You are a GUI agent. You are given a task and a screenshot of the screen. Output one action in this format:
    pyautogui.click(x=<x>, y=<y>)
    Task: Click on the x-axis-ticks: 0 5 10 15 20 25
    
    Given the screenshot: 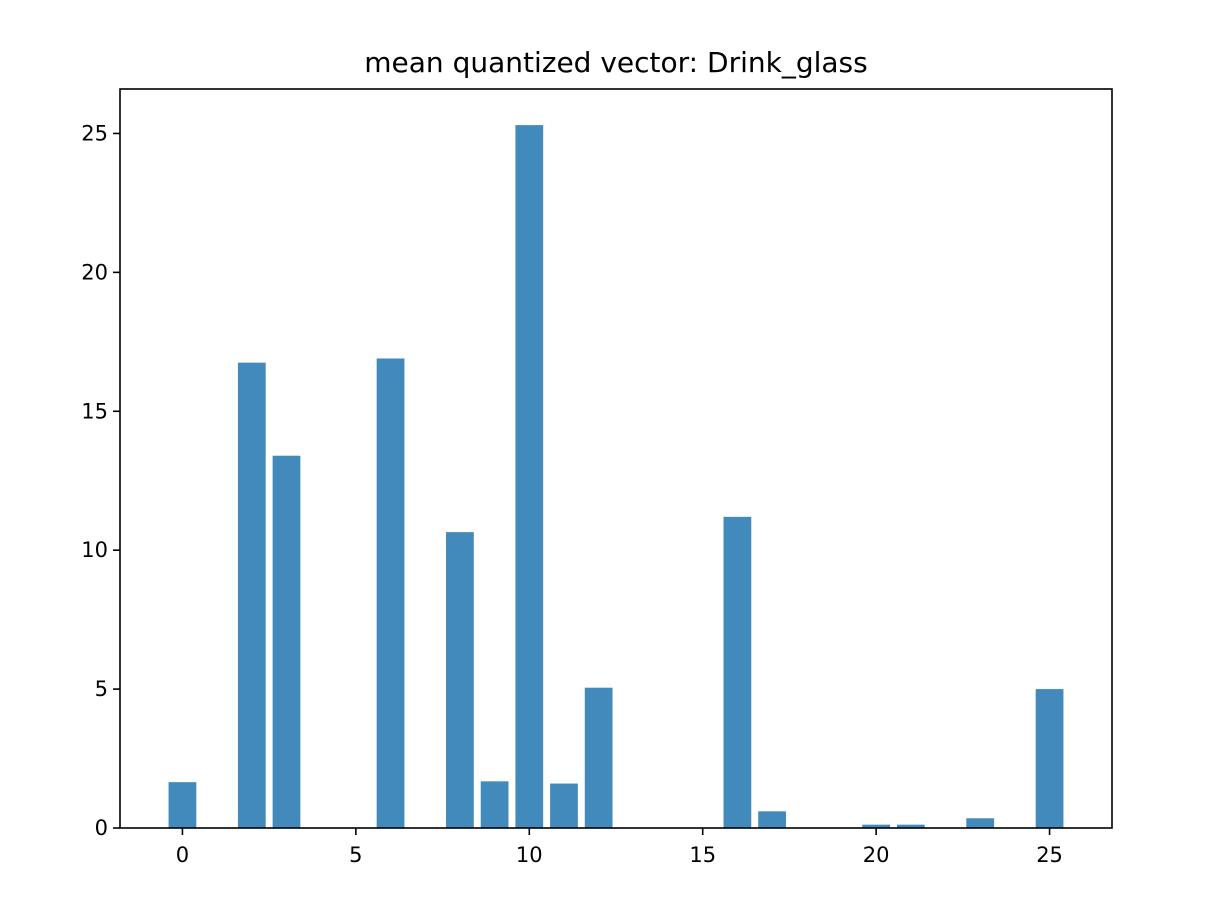 What is the action you would take?
    pyautogui.click(x=619, y=847)
    